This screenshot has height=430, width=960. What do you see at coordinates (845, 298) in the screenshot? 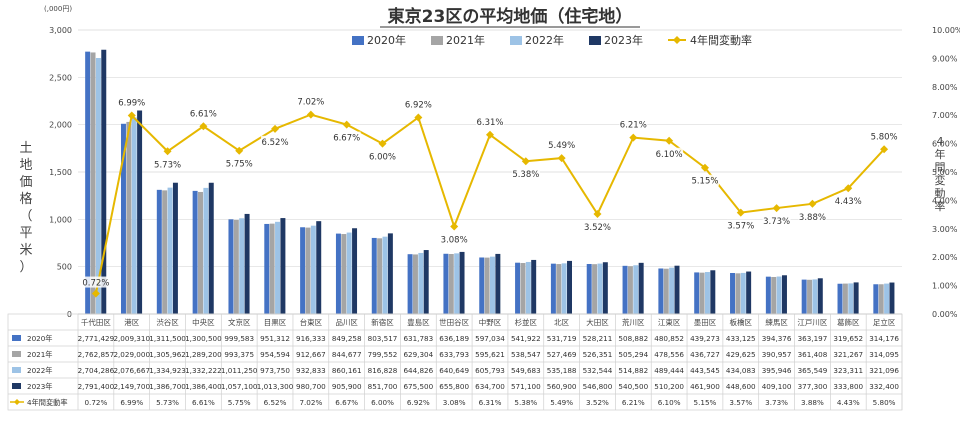
I see `bar-2021年-葛飾区` at bounding box center [845, 298].